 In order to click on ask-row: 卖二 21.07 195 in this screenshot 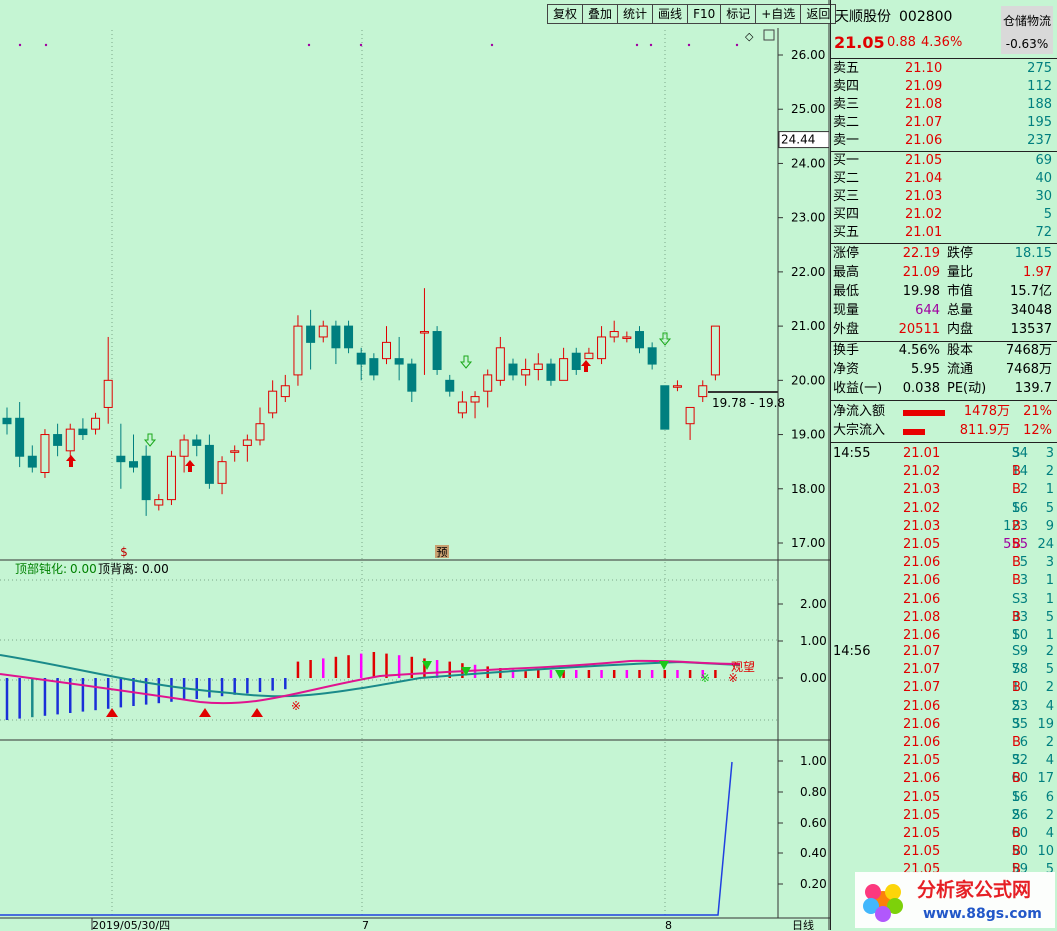, I will do `click(944, 123)`.